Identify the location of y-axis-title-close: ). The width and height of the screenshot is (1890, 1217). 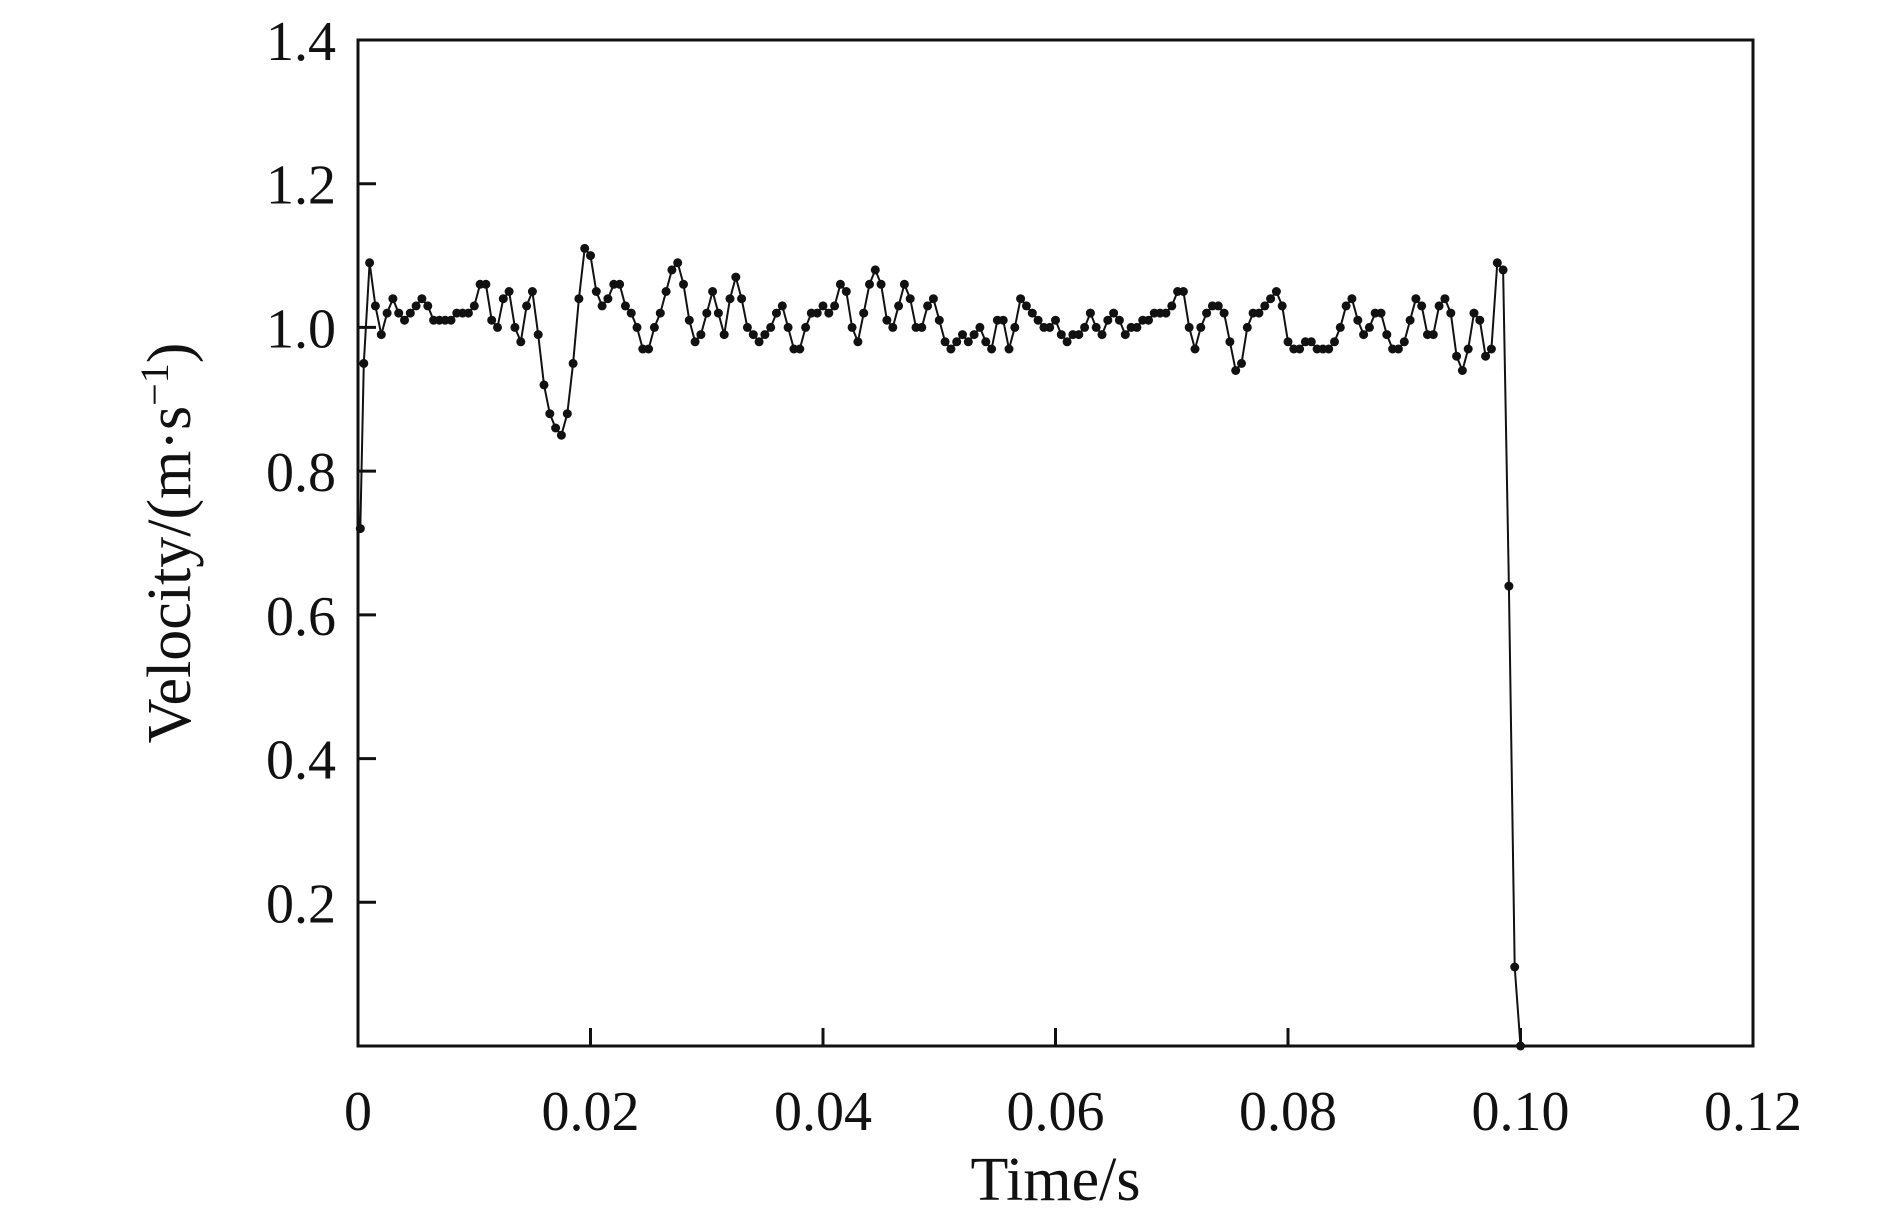
(170, 353).